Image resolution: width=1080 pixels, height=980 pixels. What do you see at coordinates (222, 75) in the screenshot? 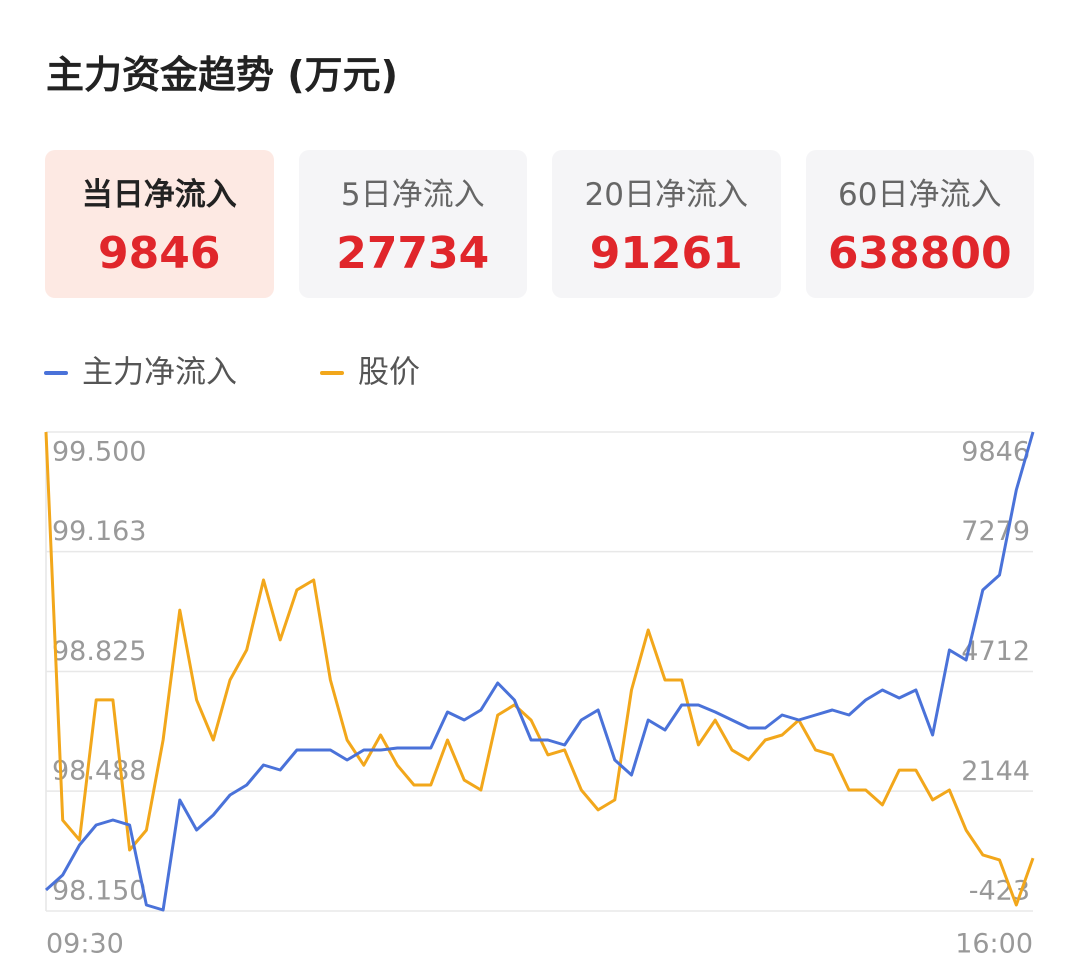
I see `title: 主力资金趋势 (万元)` at bounding box center [222, 75].